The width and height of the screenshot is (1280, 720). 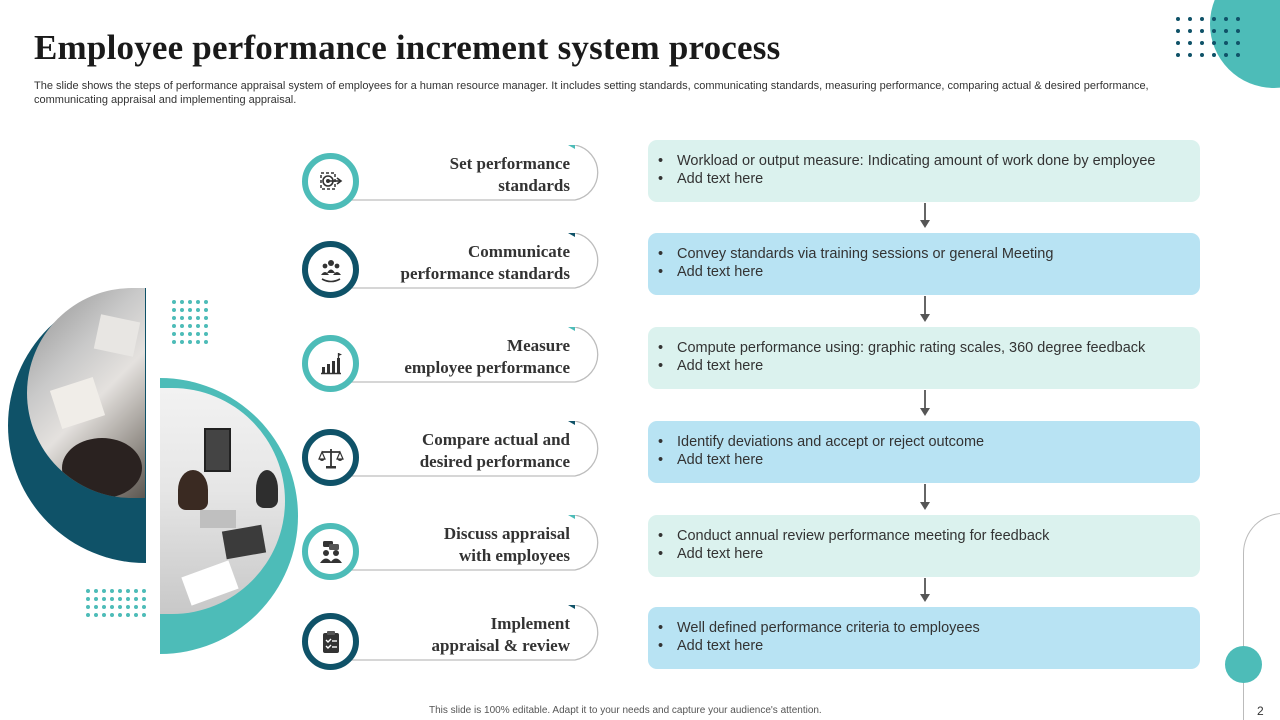 I want to click on checklist-icon, so click(x=330, y=641).